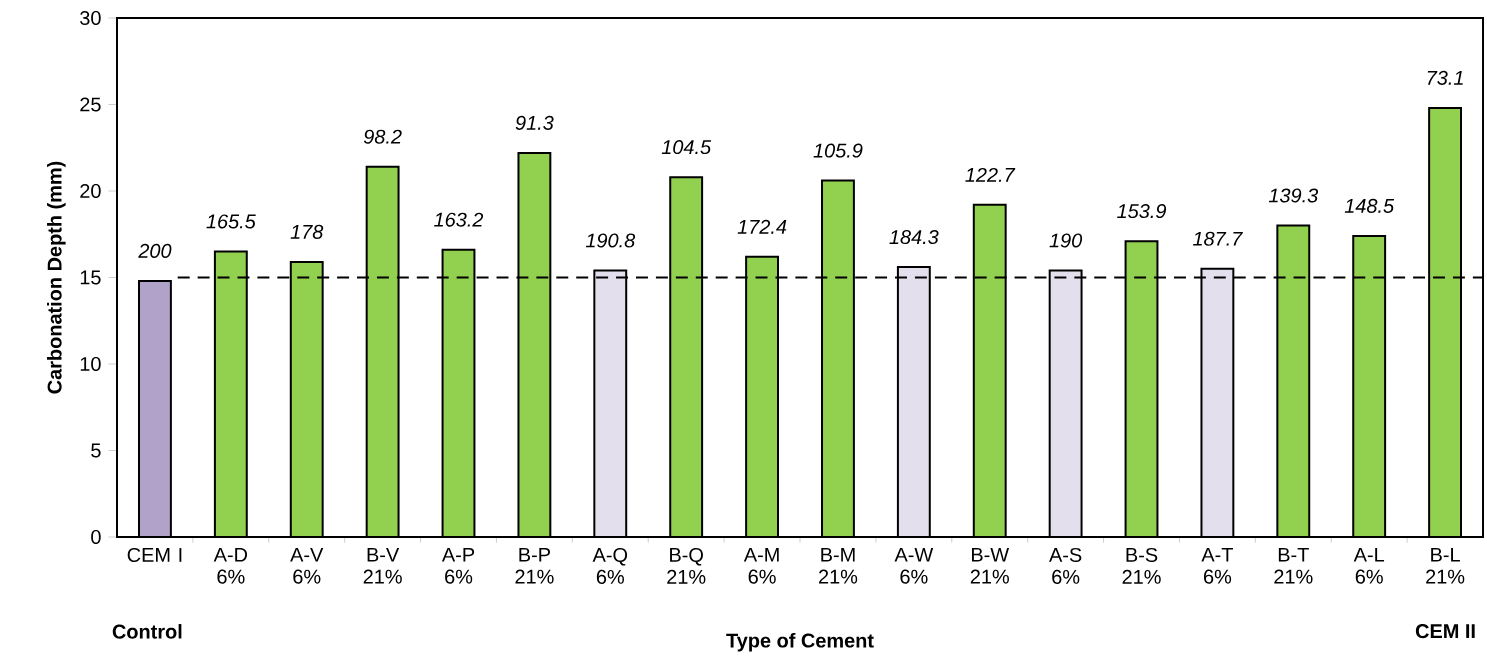  What do you see at coordinates (800, 642) in the screenshot?
I see `x-axis-title: Type of Cement` at bounding box center [800, 642].